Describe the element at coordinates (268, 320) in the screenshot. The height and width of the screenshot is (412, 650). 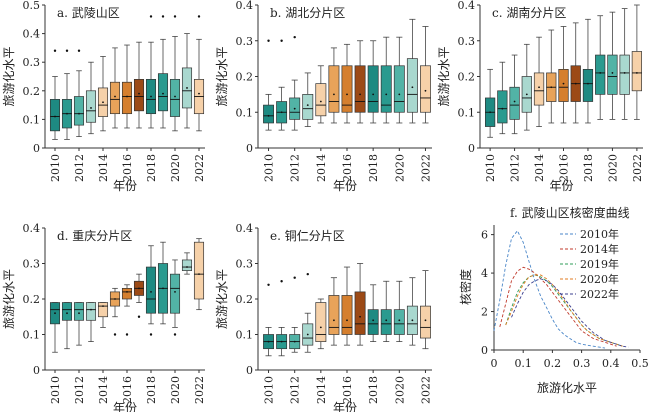
I see `box-2010` at that location.